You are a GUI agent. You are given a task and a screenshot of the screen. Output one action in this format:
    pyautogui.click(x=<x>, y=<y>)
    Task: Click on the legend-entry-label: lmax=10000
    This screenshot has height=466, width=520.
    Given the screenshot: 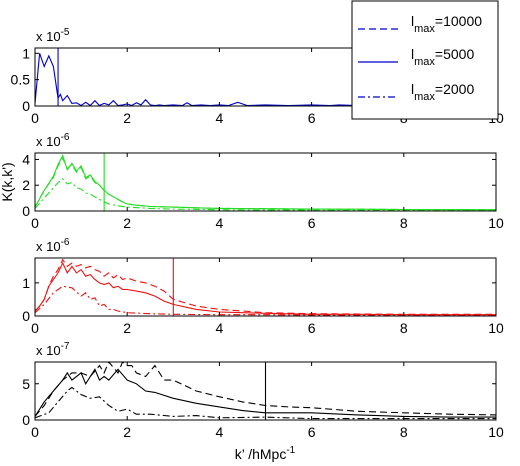 What is the action you would take?
    pyautogui.click(x=446, y=24)
    